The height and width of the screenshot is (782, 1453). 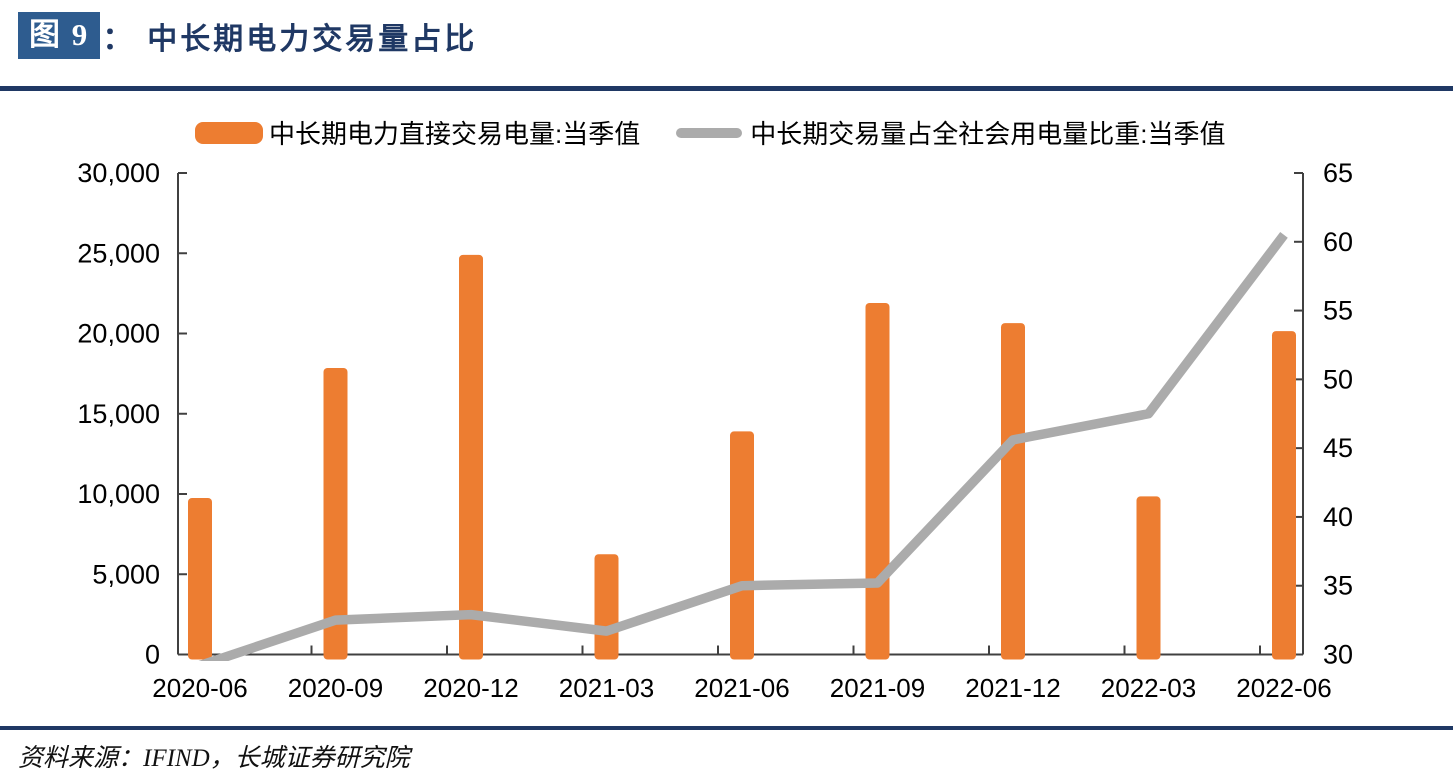 What do you see at coordinates (126, 574) in the screenshot?
I see `left-axis-label: 5,000` at bounding box center [126, 574].